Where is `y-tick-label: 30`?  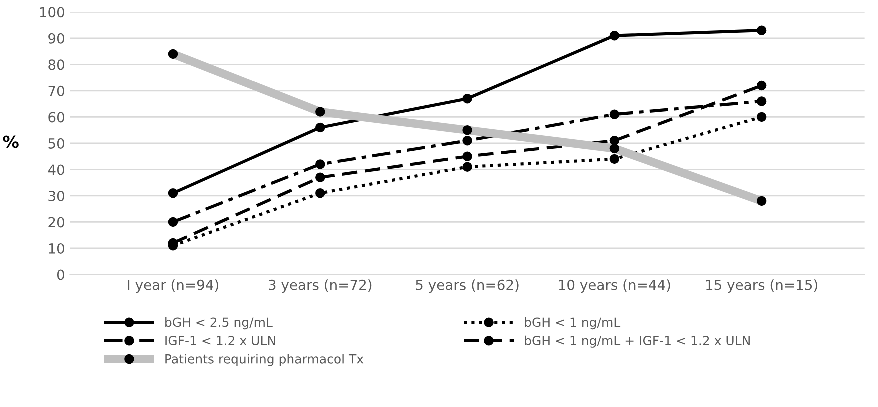
y-tick-label: 30 is located at coordinates (56, 196).